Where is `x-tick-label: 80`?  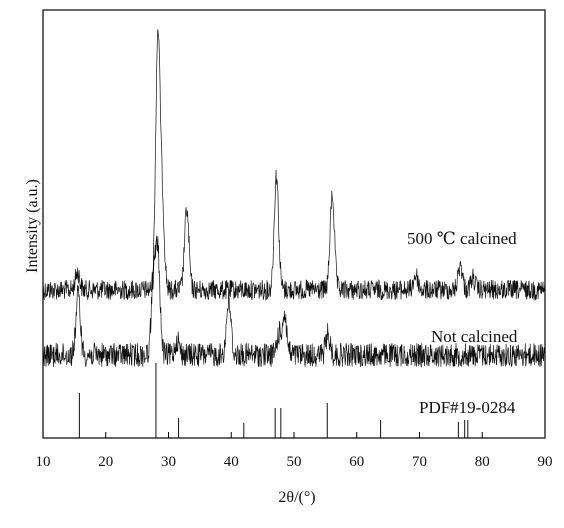 x-tick-label: 80 is located at coordinates (482, 462).